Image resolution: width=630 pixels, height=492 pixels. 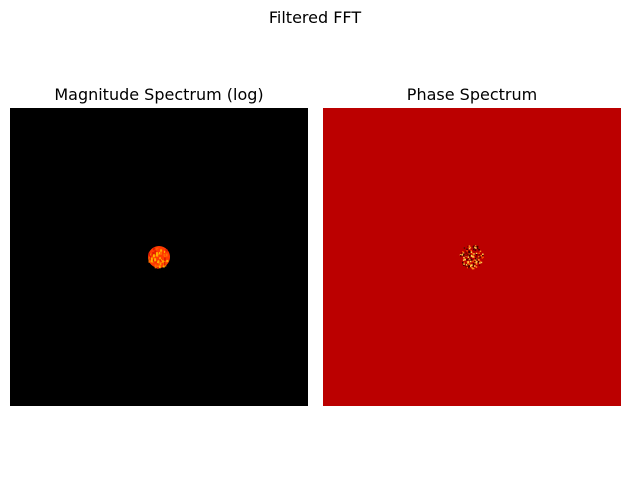 I want to click on phase-center-noise, so click(x=471, y=257).